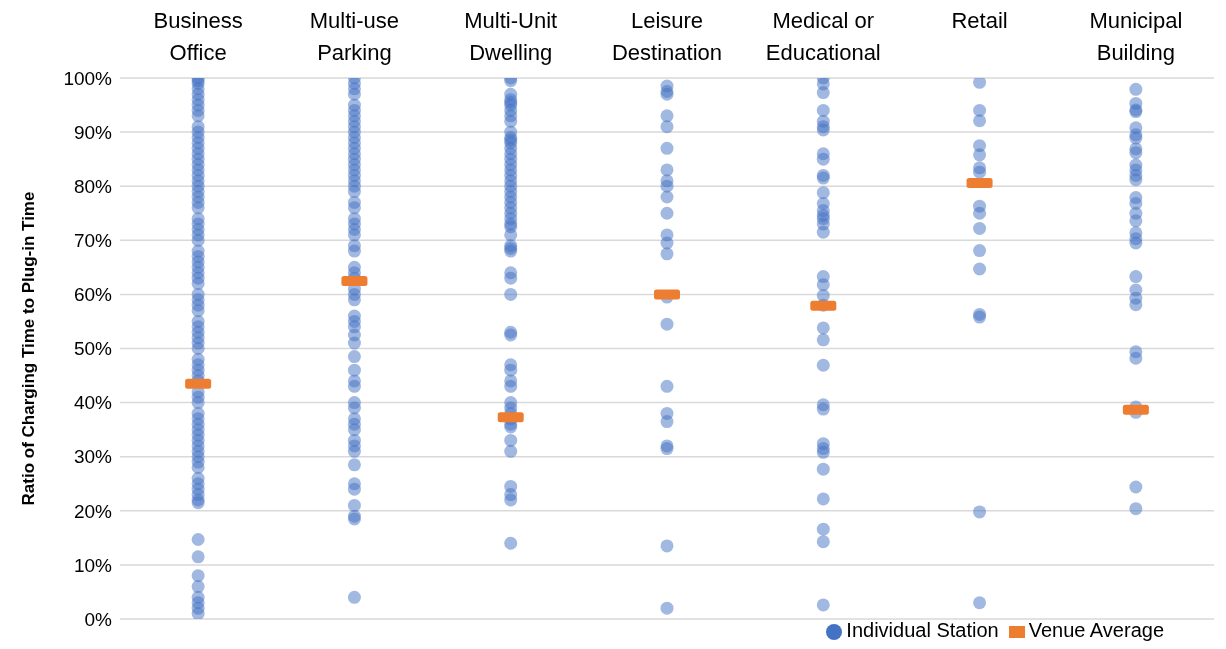 This screenshot has height=649, width=1226. Describe the element at coordinates (93, 565) in the screenshot. I see `y-tick-label: 10%` at that location.